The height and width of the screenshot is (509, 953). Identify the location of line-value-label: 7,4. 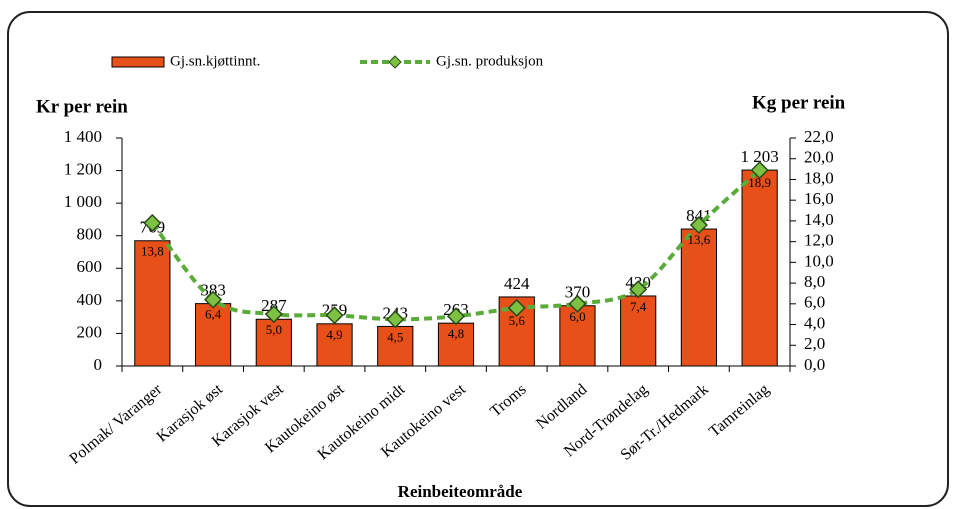
(638, 306).